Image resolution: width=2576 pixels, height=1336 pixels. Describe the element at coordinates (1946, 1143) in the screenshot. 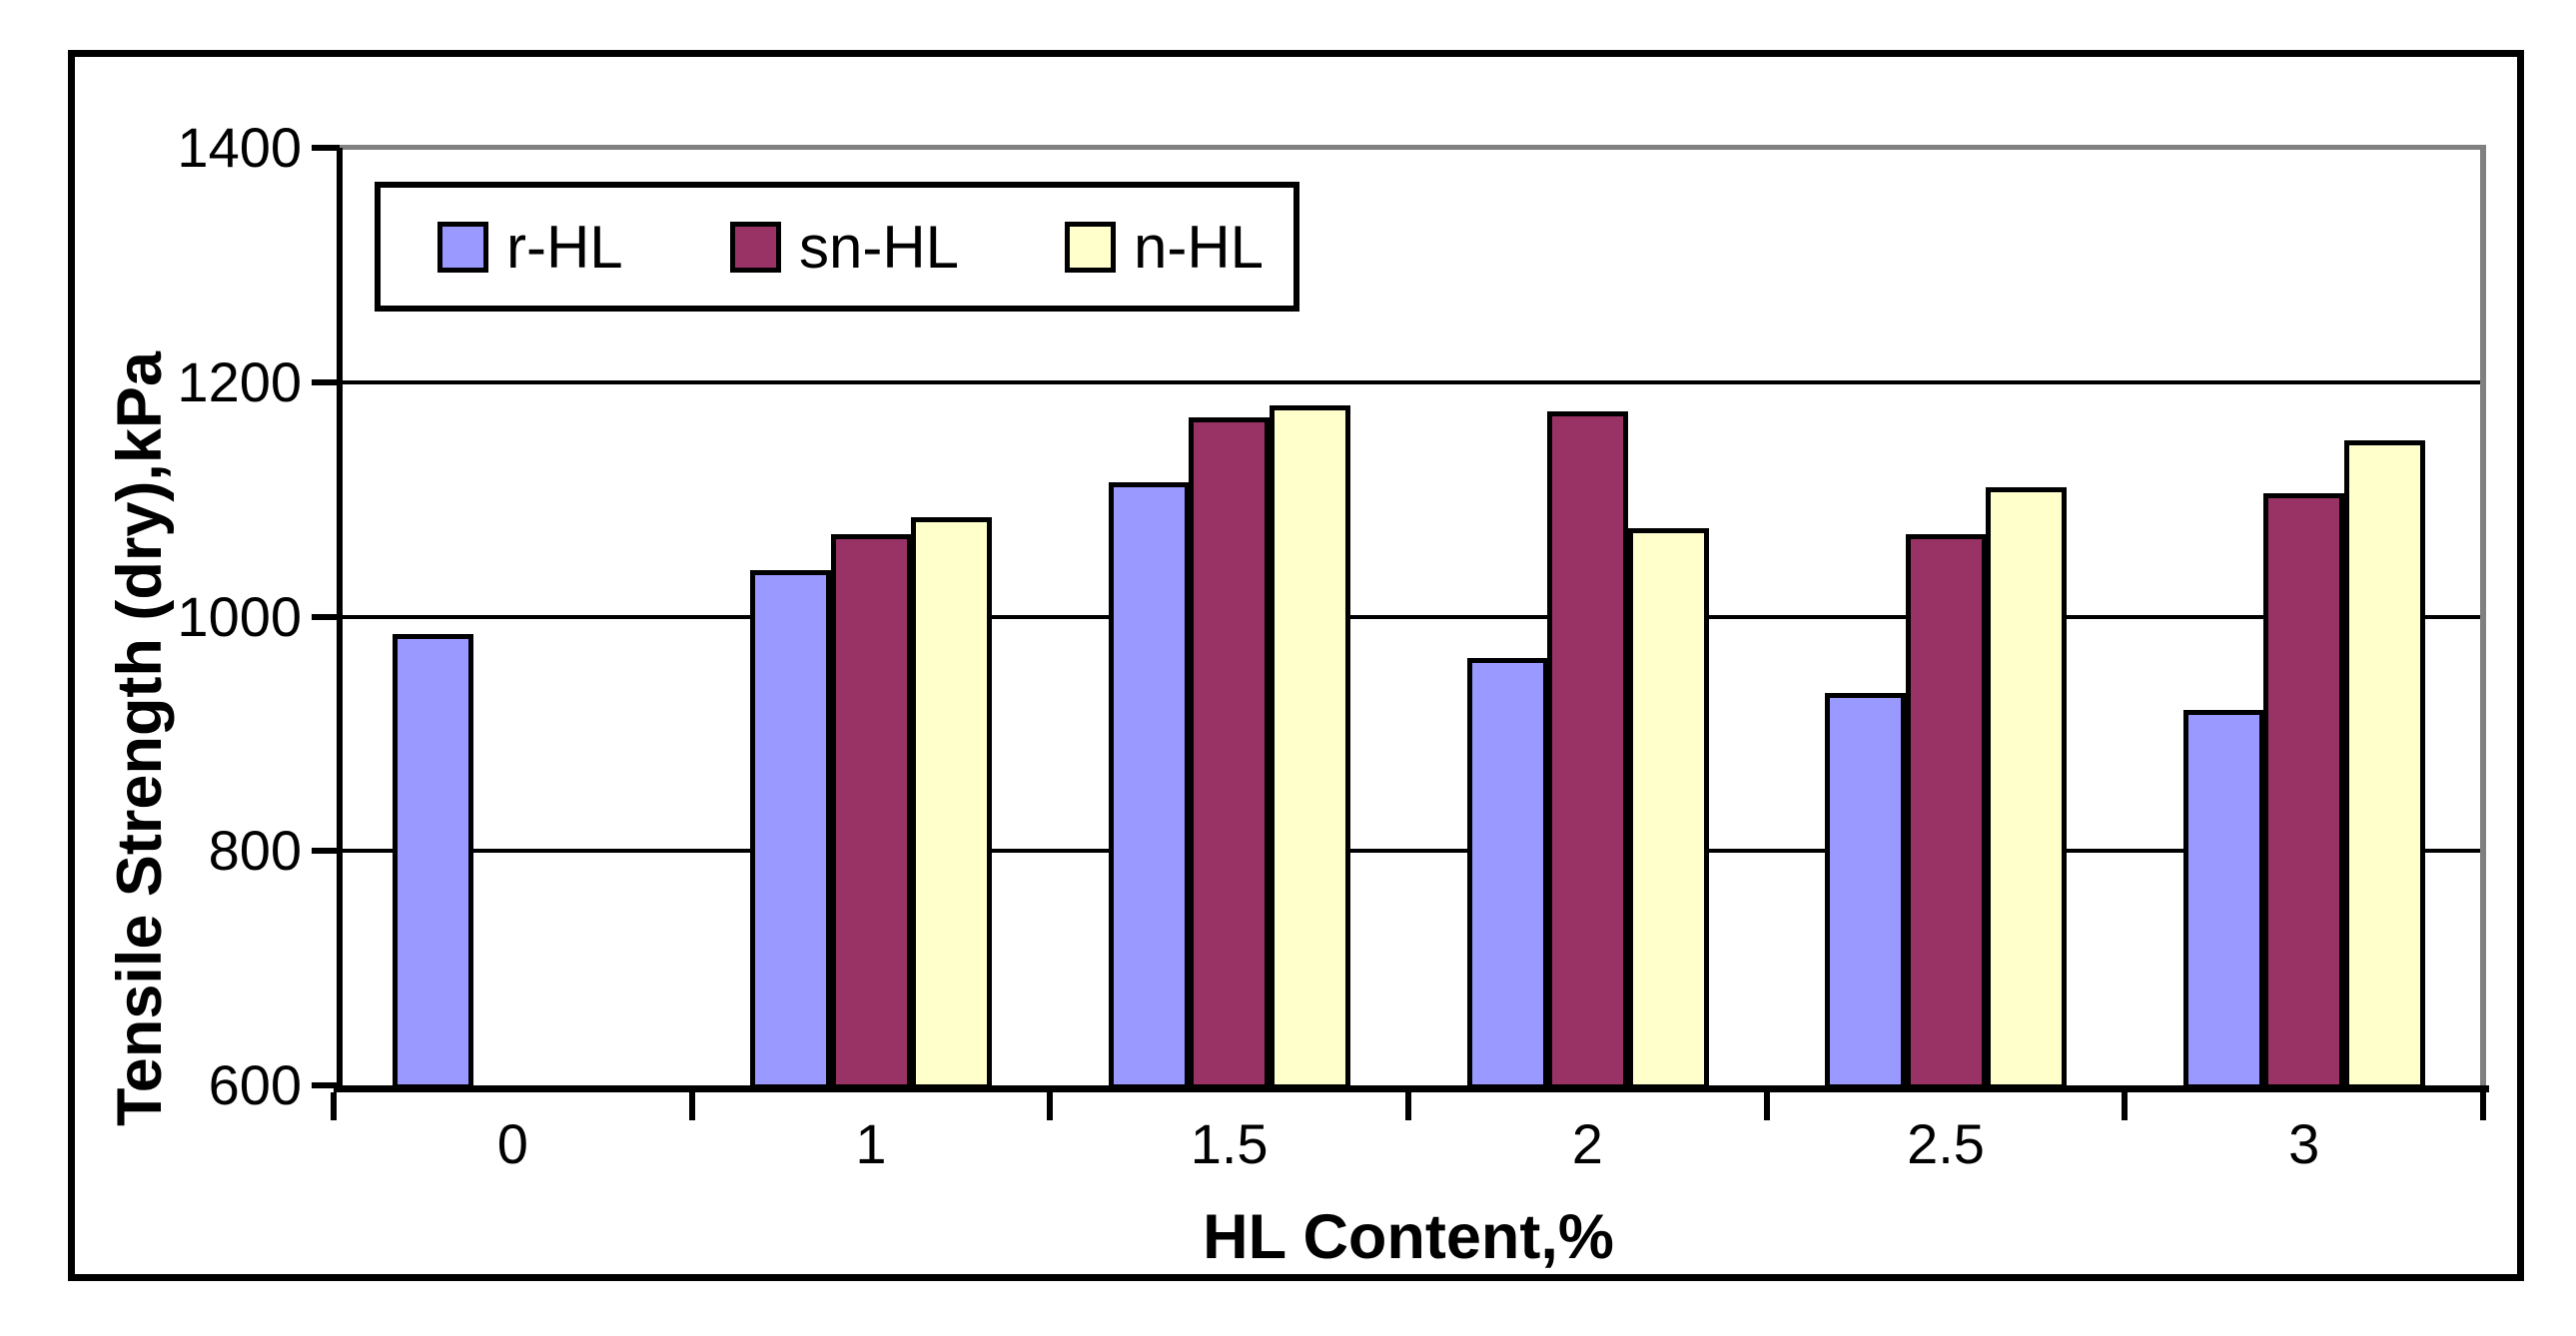

I see `x-tick-label-2.5: 2.5` at that location.